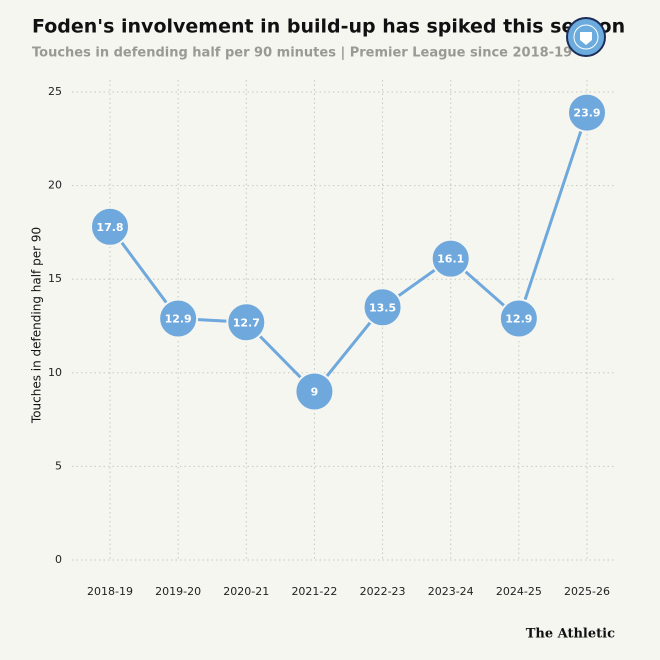 Image resolution: width=660 pixels, height=660 pixels. I want to click on data-label: 12.7, so click(246, 322).